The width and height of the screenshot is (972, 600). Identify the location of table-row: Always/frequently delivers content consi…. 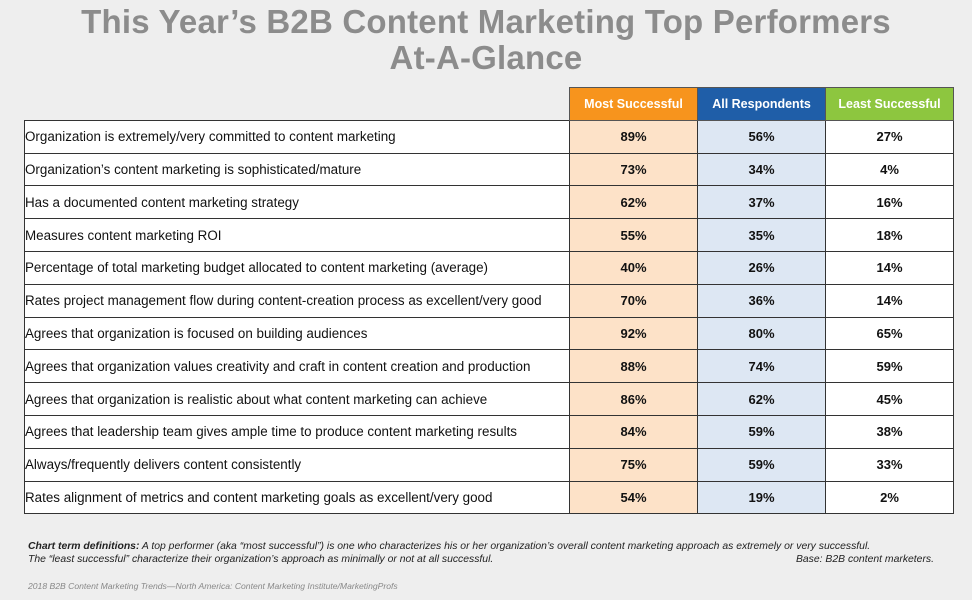
(489, 464).